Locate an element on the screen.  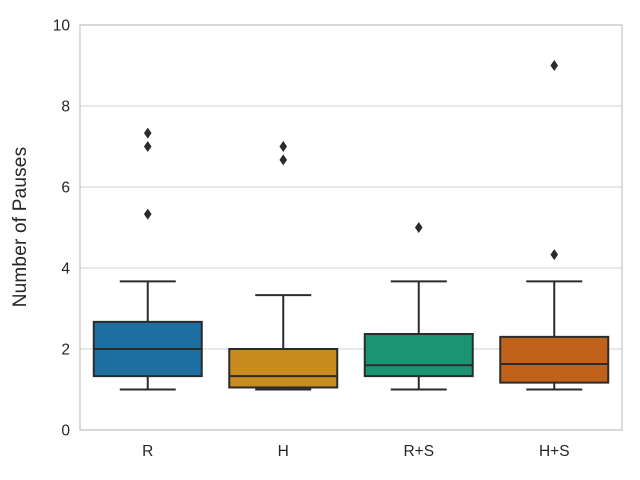
x-tick-label-h-plus-s: H+S is located at coordinates (554, 451).